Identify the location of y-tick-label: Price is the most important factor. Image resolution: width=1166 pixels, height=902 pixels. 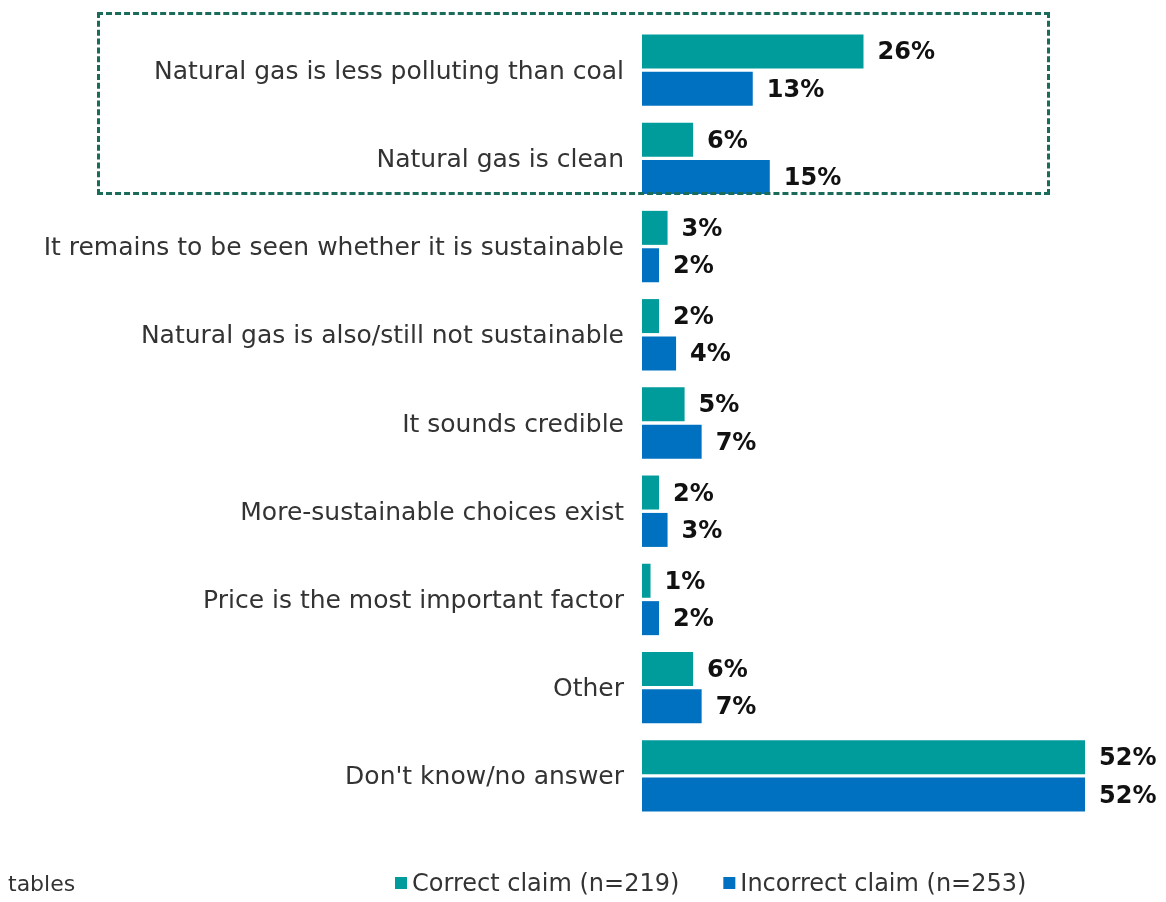
(414, 599).